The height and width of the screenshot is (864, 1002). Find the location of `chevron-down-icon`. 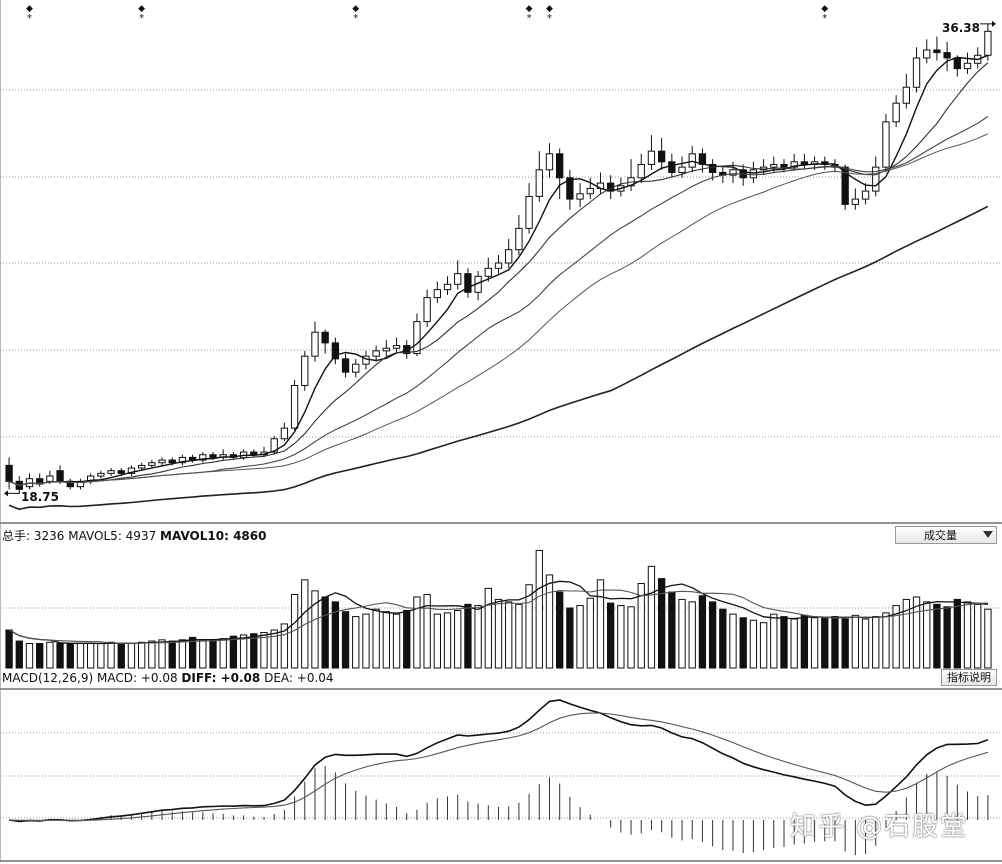

chevron-down-icon is located at coordinates (988, 534).